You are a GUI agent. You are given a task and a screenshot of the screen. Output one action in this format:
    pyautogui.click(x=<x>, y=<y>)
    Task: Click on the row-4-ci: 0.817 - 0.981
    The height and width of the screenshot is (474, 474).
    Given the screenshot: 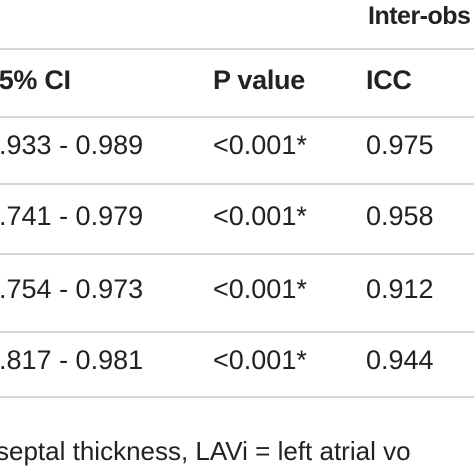 What is the action you would take?
    pyautogui.click(x=72, y=360)
    